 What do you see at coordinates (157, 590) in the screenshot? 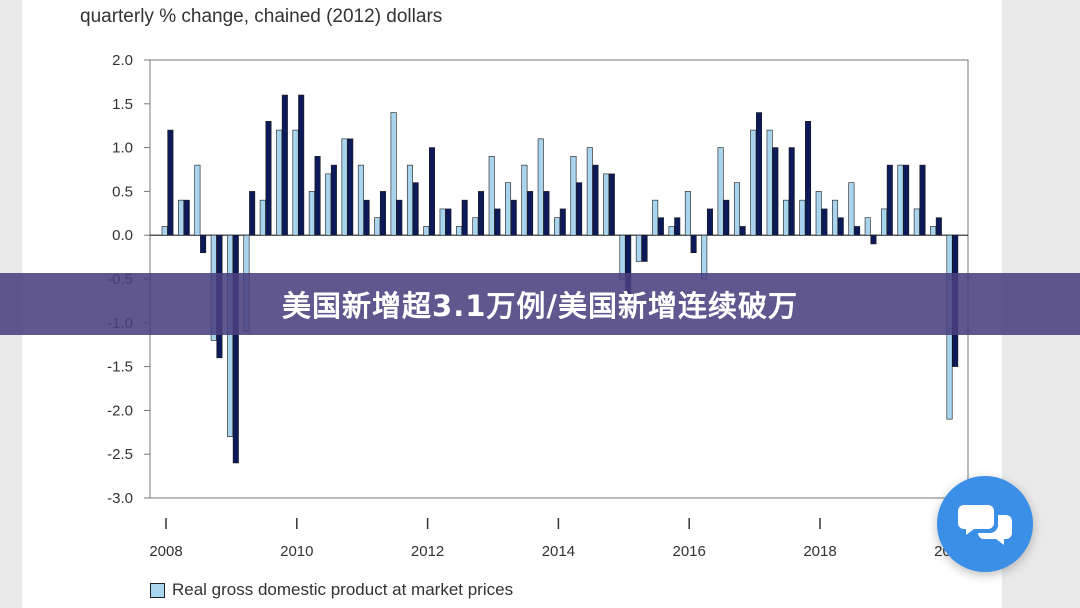
I see `legend-swatch` at bounding box center [157, 590].